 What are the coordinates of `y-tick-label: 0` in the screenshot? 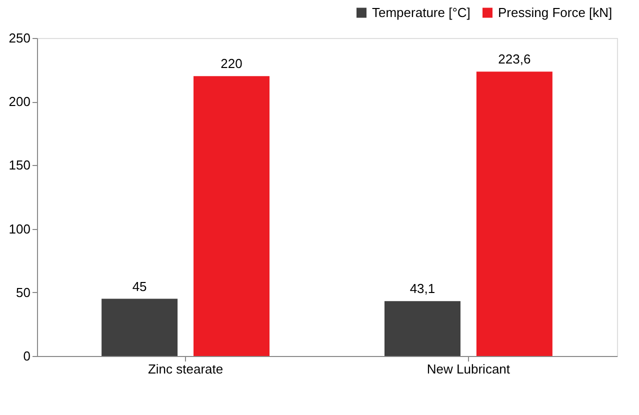 It's located at (26, 356).